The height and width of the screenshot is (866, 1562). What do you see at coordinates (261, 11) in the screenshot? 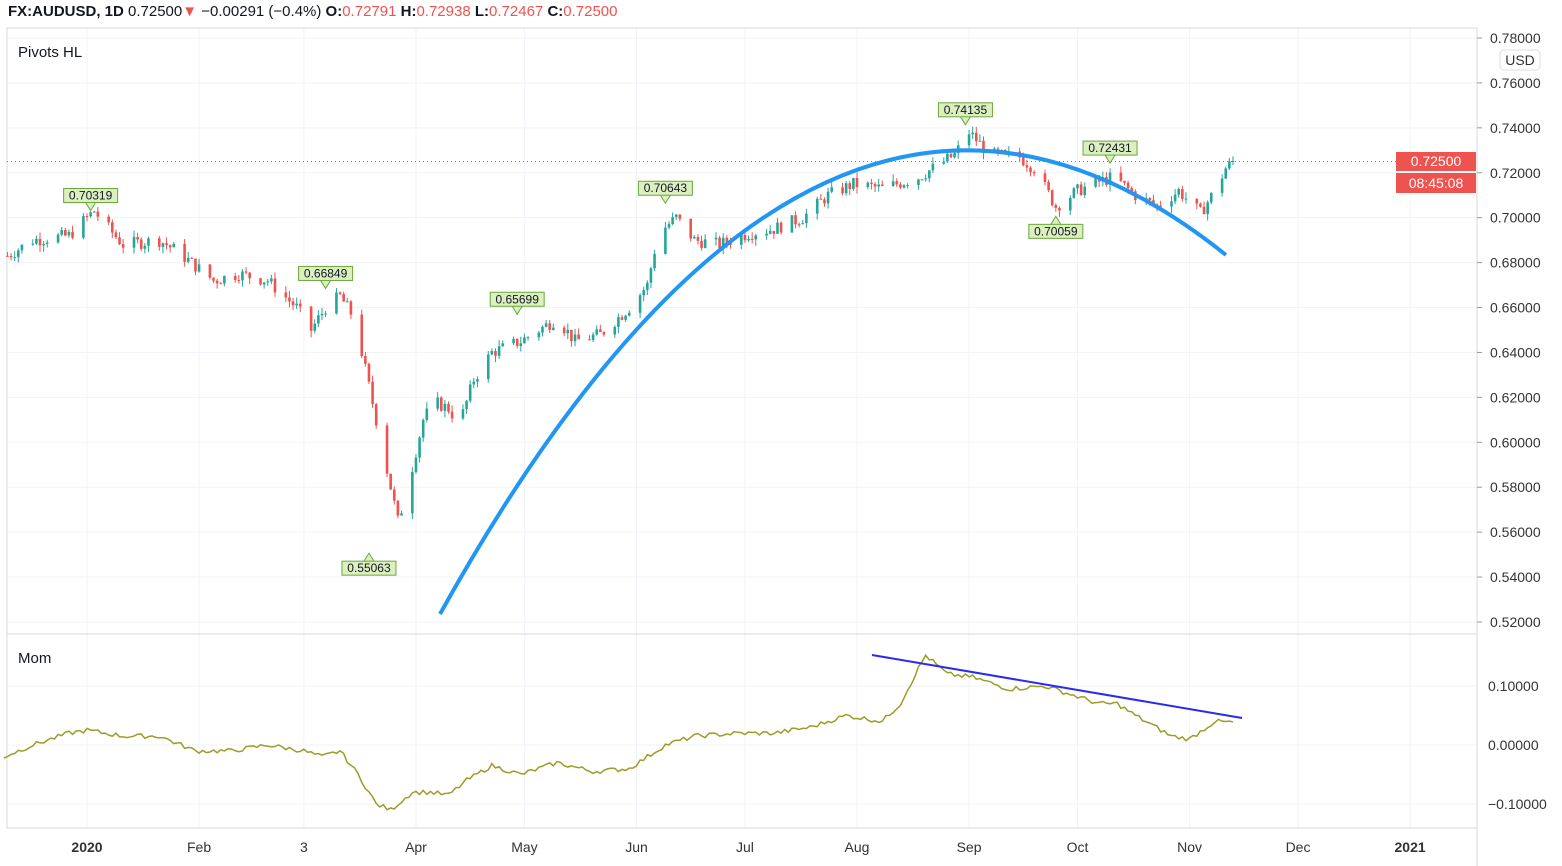
I see `price-change: −0.00291 (−0.4%)` at bounding box center [261, 11].